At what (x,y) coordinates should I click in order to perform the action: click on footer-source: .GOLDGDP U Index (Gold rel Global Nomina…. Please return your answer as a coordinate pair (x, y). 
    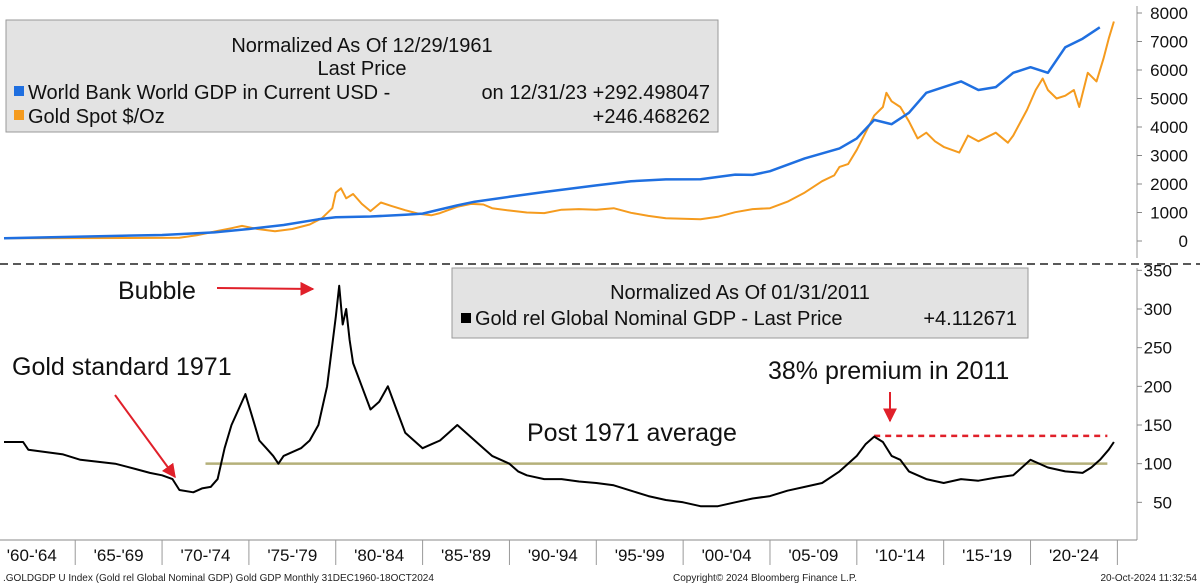
    Looking at the image, I should click on (218, 578).